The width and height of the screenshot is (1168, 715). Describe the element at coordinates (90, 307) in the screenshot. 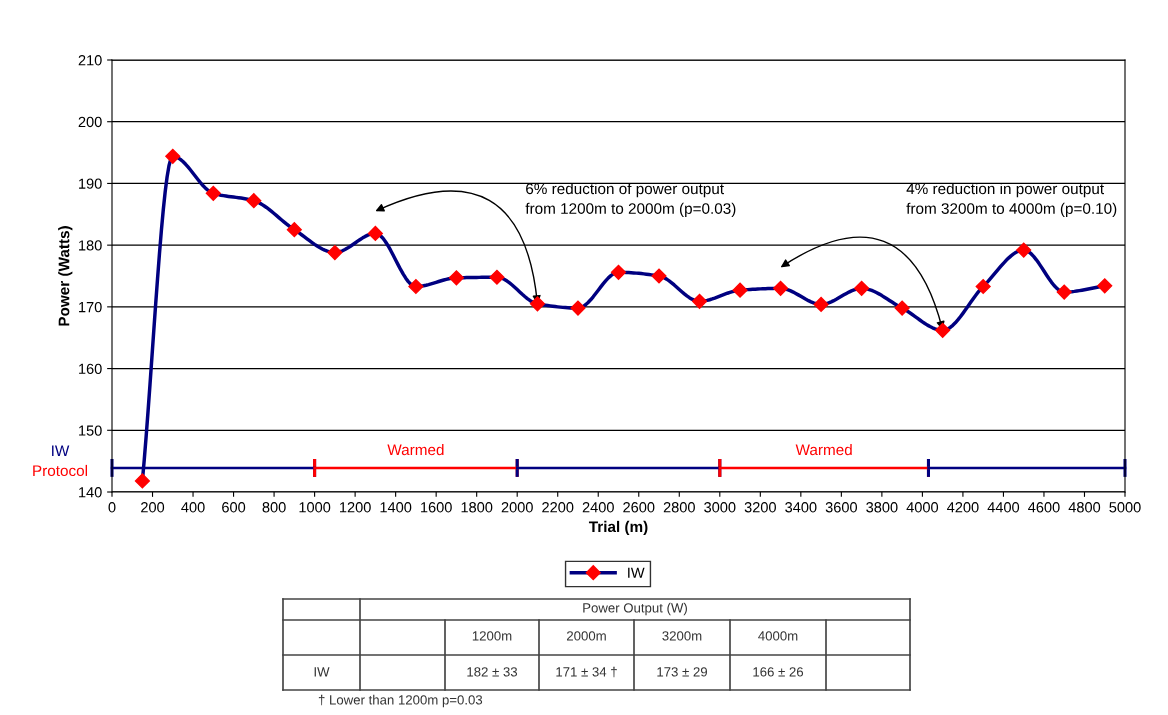

I see `y-tick-label: 170` at that location.